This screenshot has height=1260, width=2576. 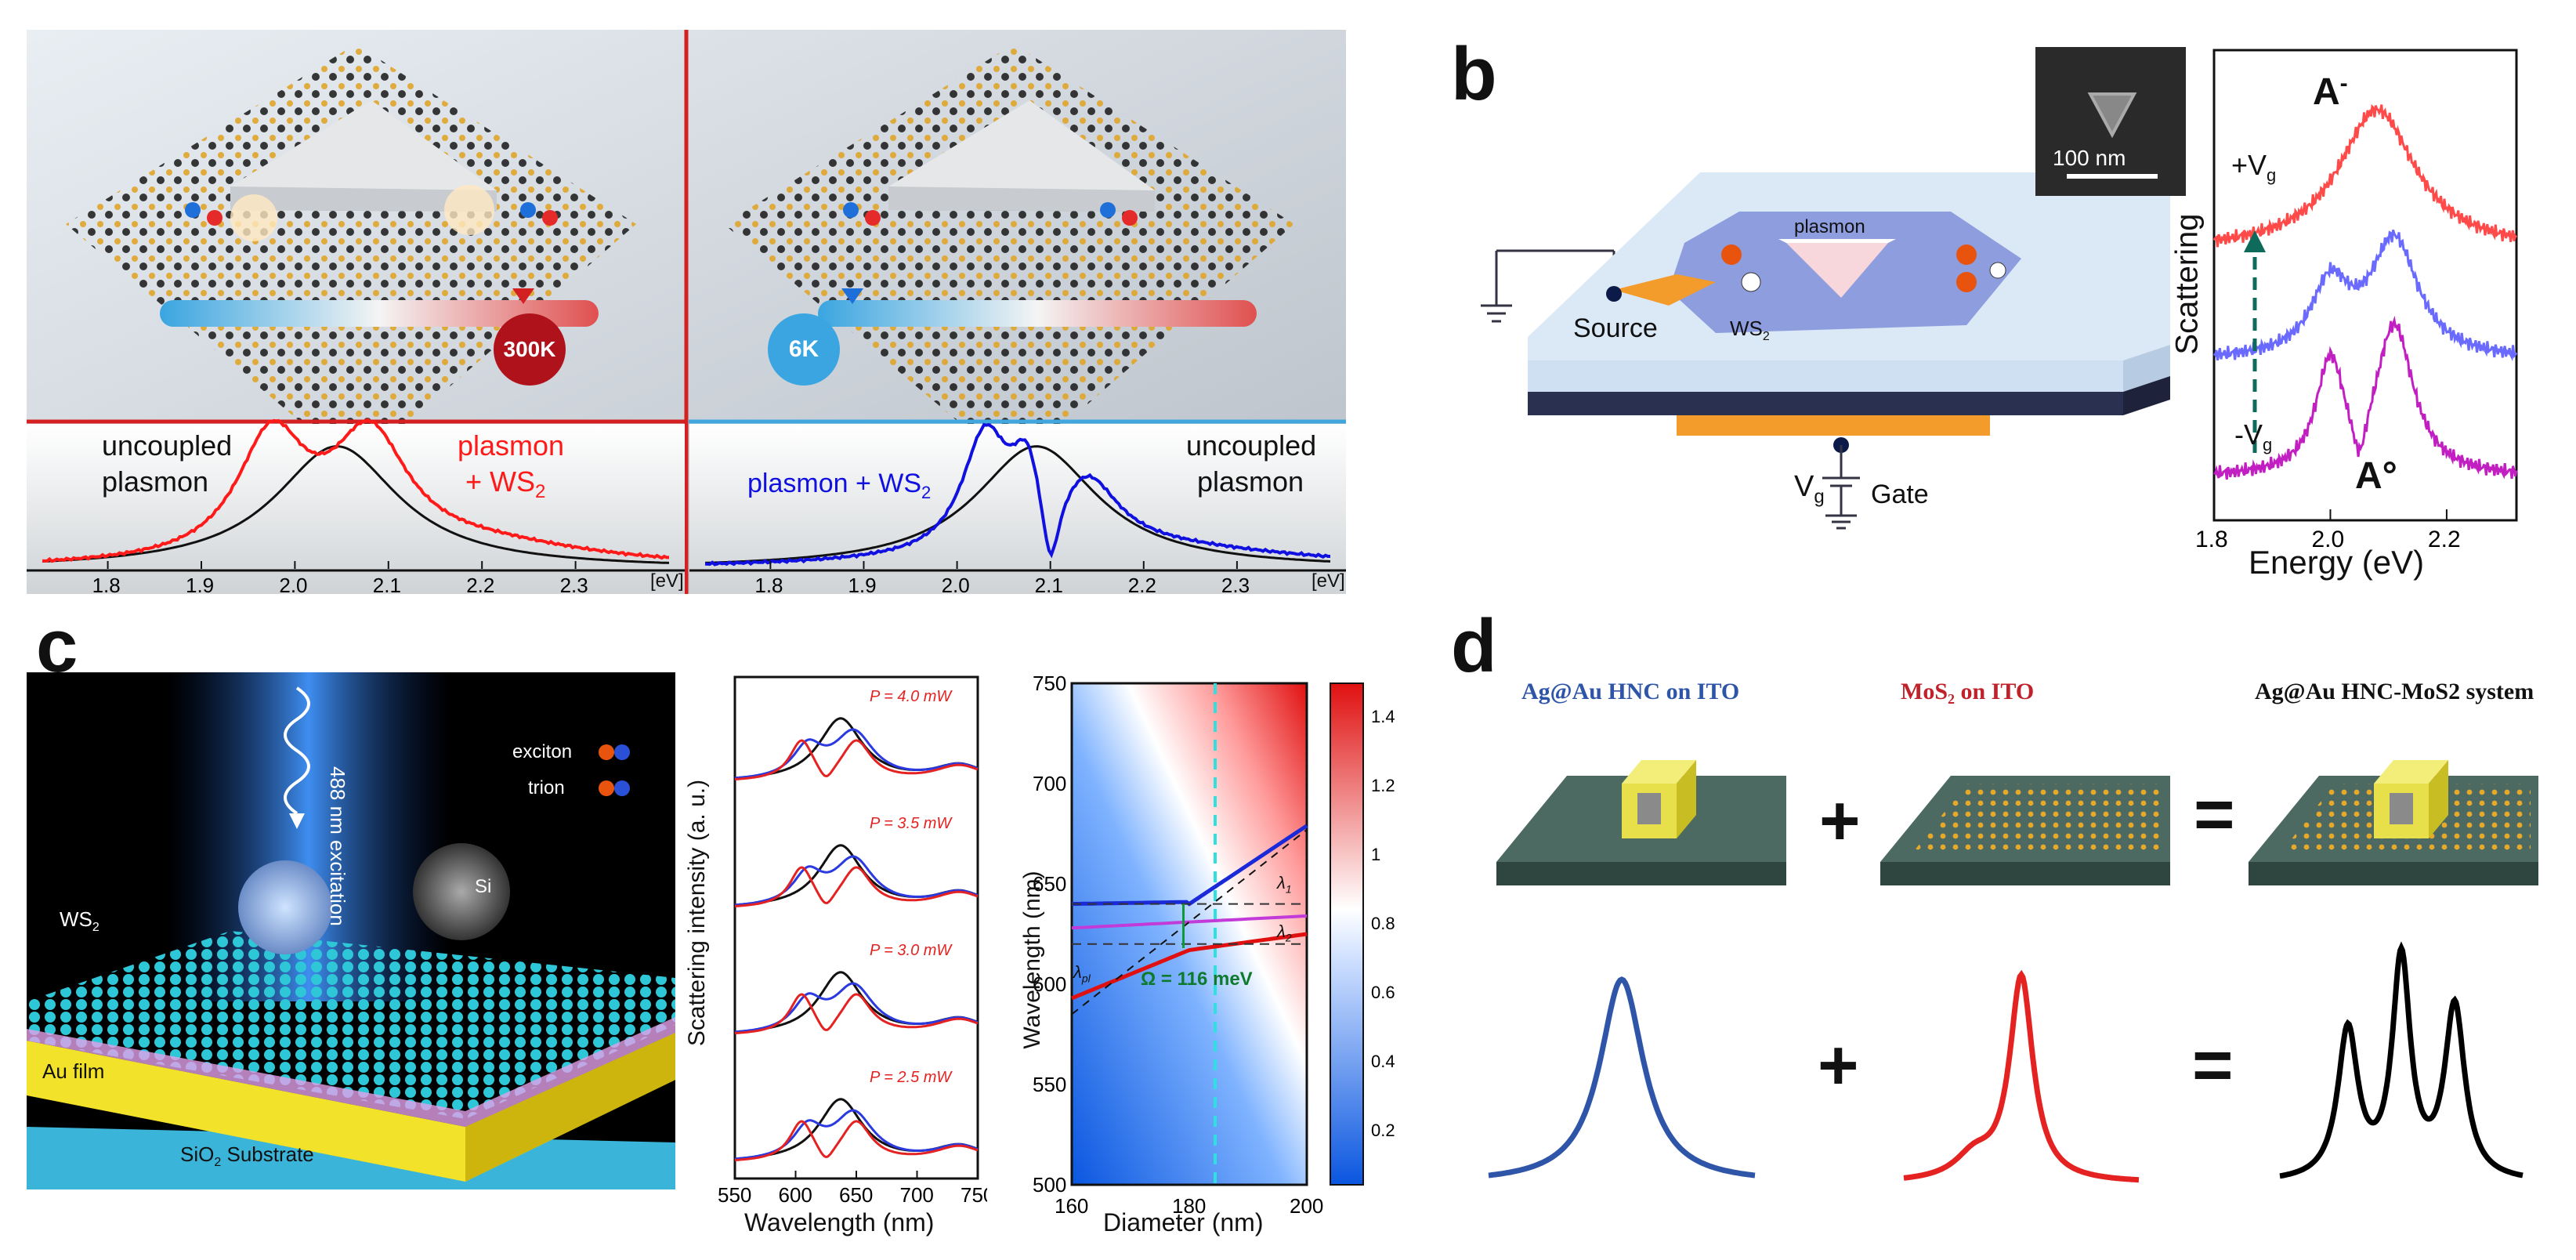 What do you see at coordinates (1376, 854) in the screenshot?
I see `colorbar-label: 1` at bounding box center [1376, 854].